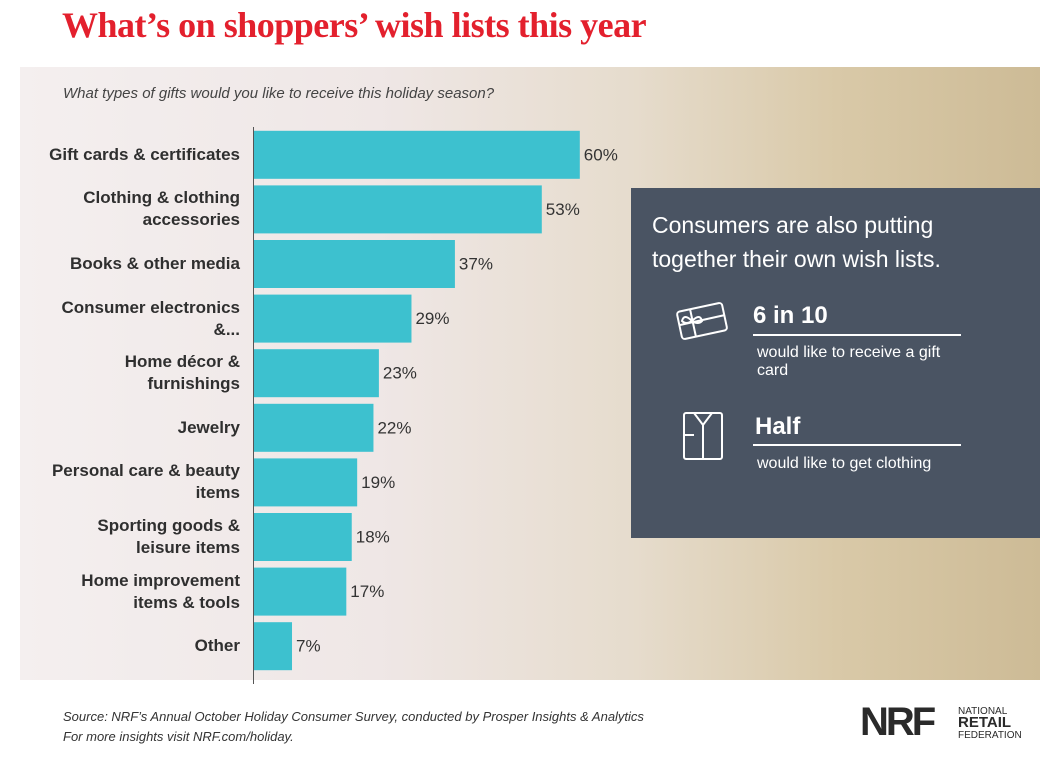 This screenshot has width=1054, height=759. I want to click on logo-line: RETAIL, so click(985, 722).